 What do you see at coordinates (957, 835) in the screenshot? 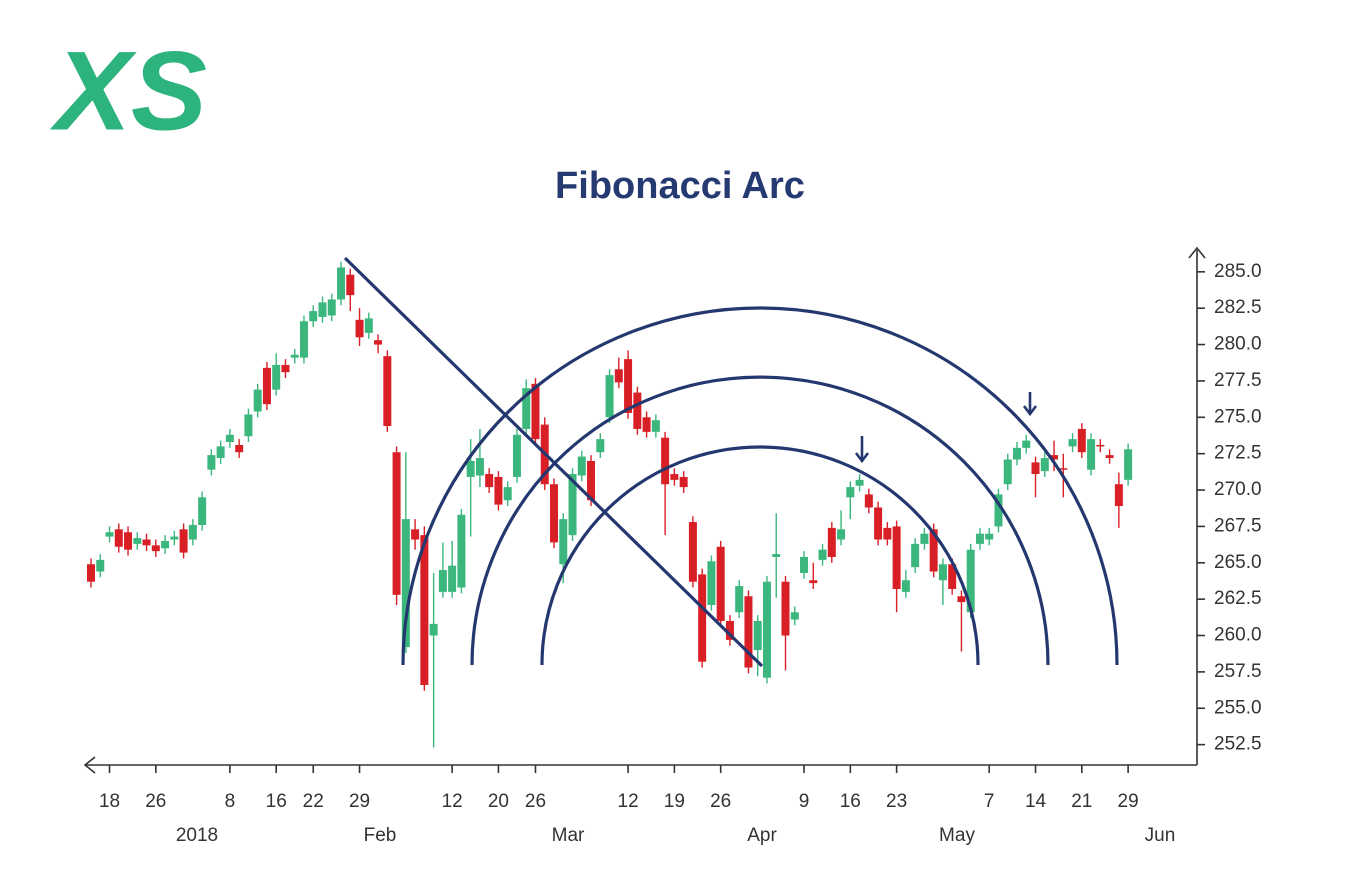
I see `x-group-label: May` at bounding box center [957, 835].